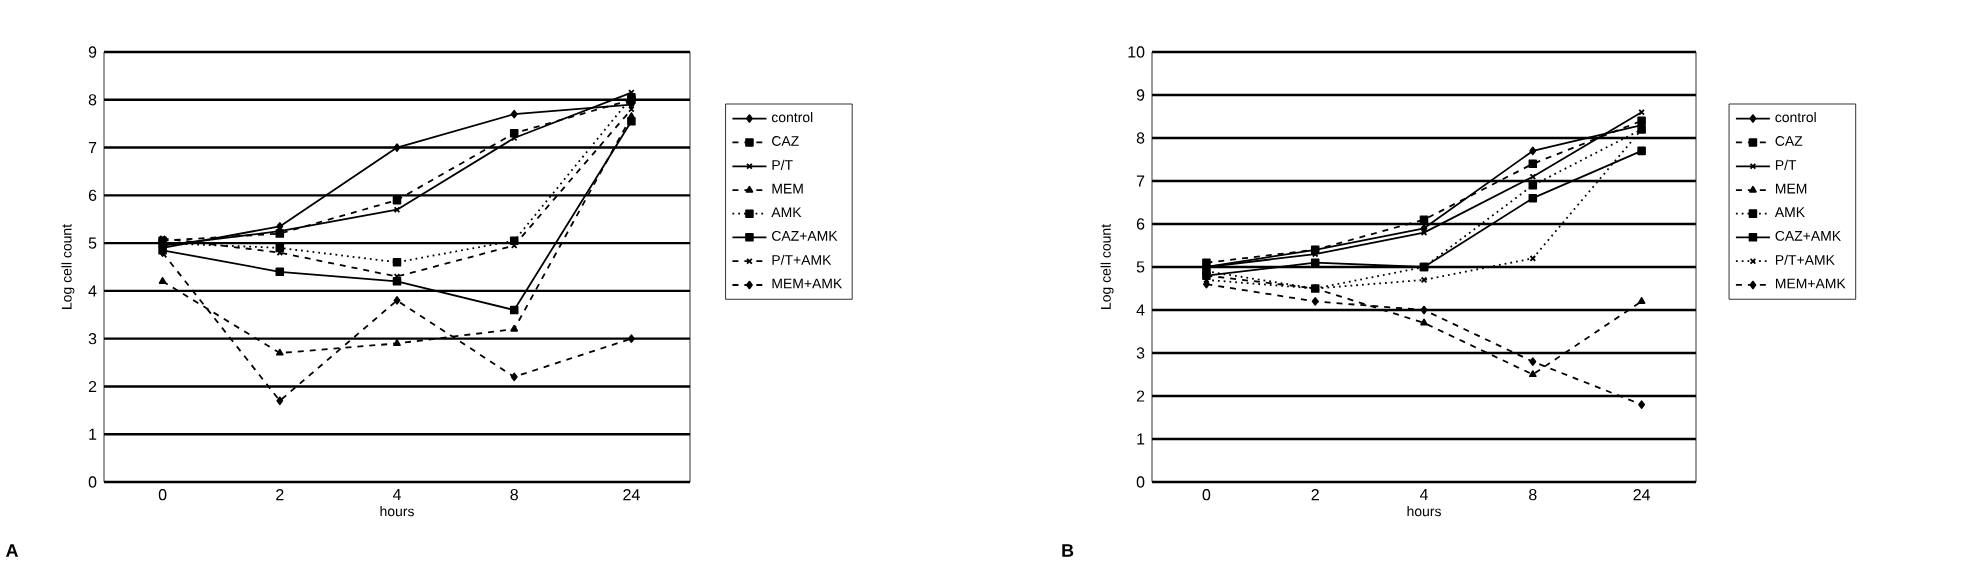  Describe the element at coordinates (12, 550) in the screenshot. I see `text: A` at that location.